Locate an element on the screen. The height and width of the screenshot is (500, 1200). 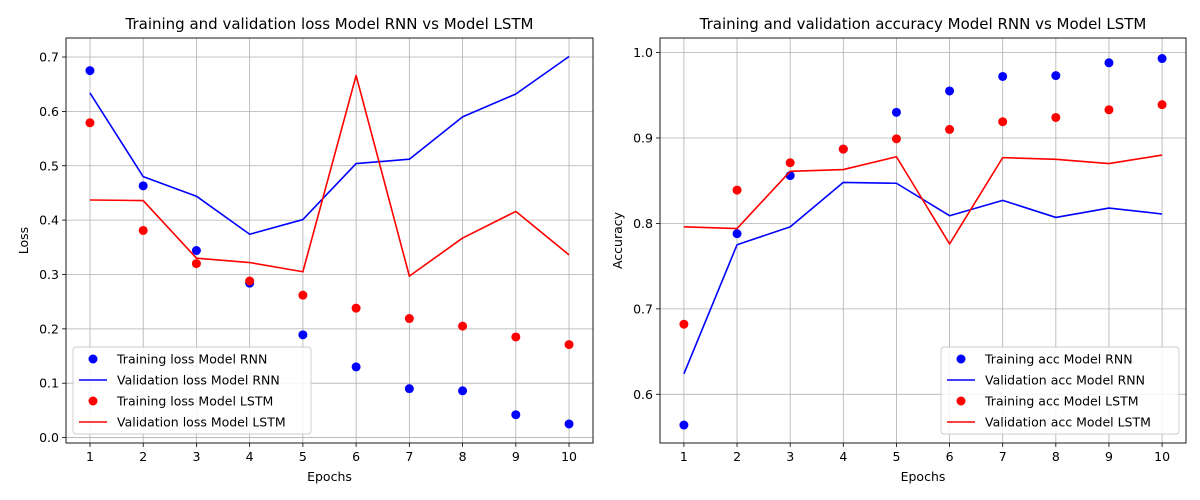
legend-label: Training loss Model LSTM is located at coordinates (194, 401).